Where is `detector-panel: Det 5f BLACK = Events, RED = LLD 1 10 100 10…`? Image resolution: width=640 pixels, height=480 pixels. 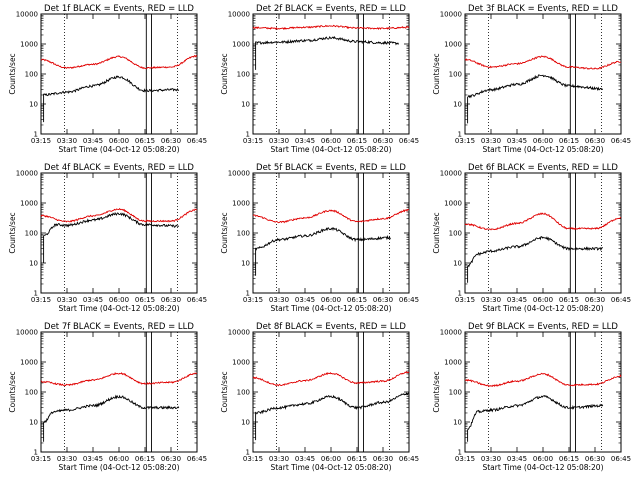
detector-panel: Det 5f BLACK = Events, RED = LLD 1 10 100 10… is located at coordinates (319, 238).